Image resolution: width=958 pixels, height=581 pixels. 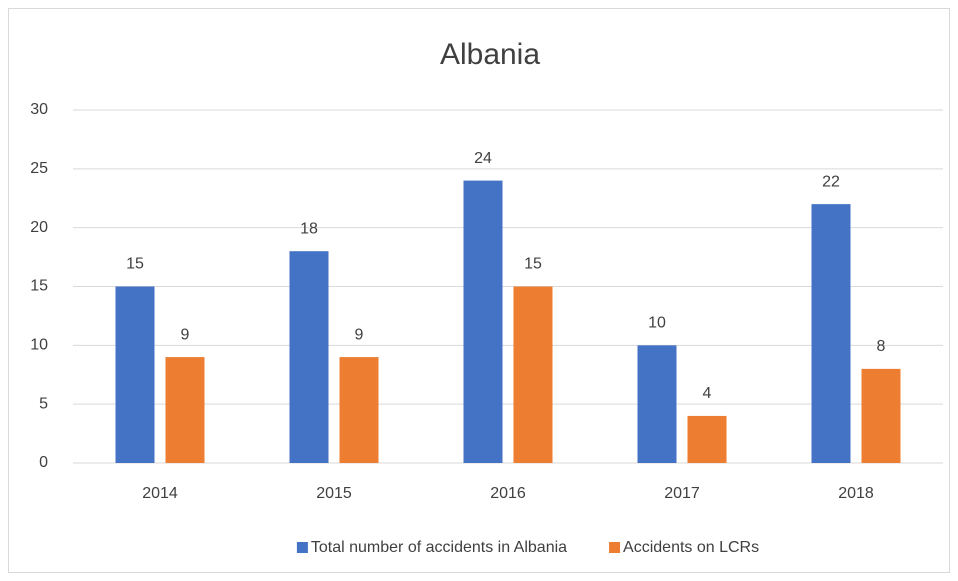 I want to click on y-tick-label: 30, so click(x=39, y=109).